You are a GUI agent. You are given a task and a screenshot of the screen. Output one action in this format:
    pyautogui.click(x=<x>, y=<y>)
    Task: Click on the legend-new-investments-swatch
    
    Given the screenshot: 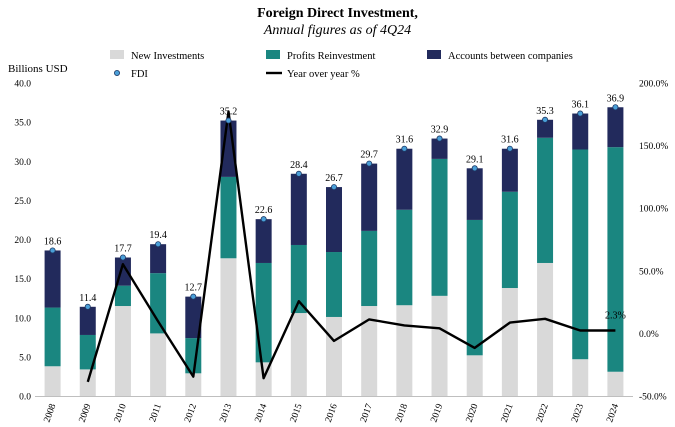 What is the action you would take?
    pyautogui.click(x=117, y=54)
    